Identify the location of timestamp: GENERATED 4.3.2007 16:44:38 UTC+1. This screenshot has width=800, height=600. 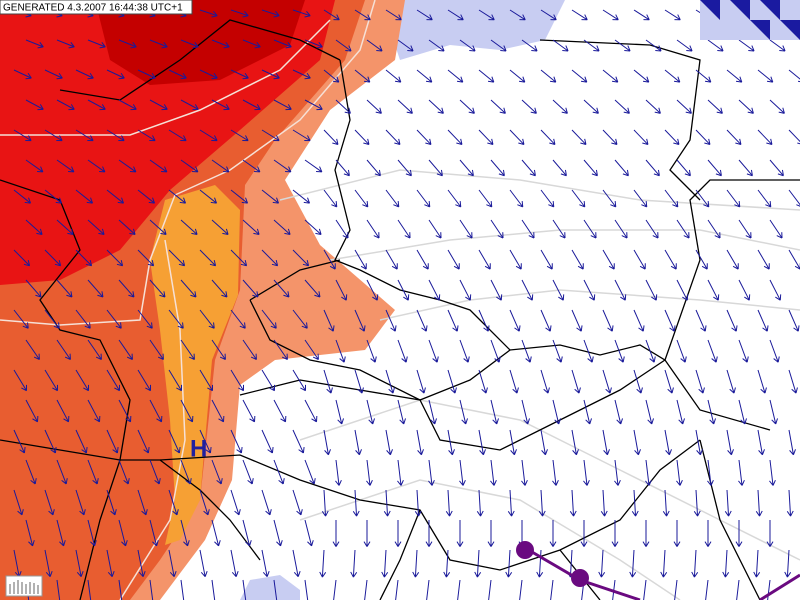
(93, 8).